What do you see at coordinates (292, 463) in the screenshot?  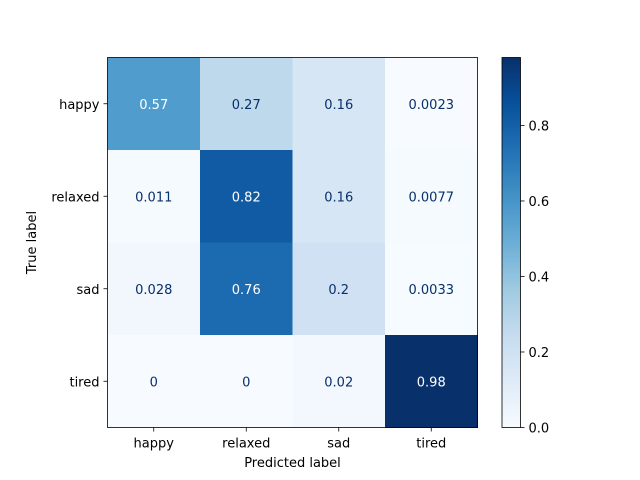 I see `x-axis-label: Predicted label` at bounding box center [292, 463].